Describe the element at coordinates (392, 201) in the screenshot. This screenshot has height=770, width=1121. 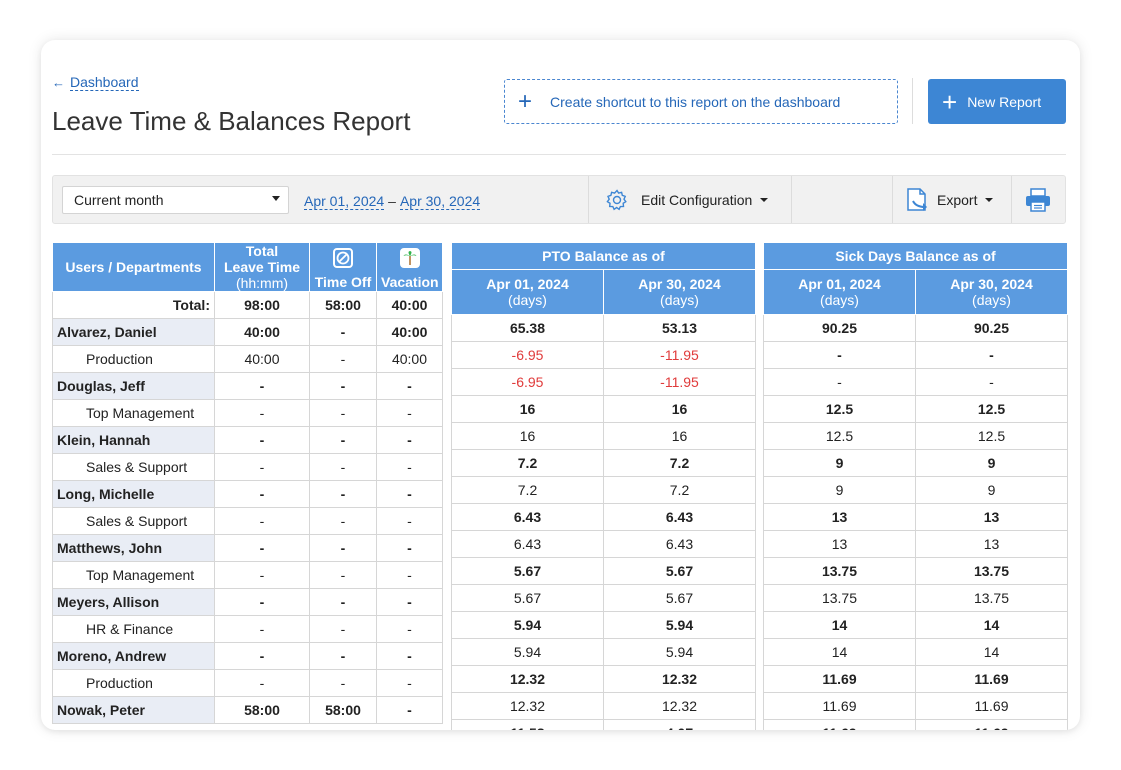
I see `date-range: Apr 01, 2024 – Apr 30, 2024` at that location.